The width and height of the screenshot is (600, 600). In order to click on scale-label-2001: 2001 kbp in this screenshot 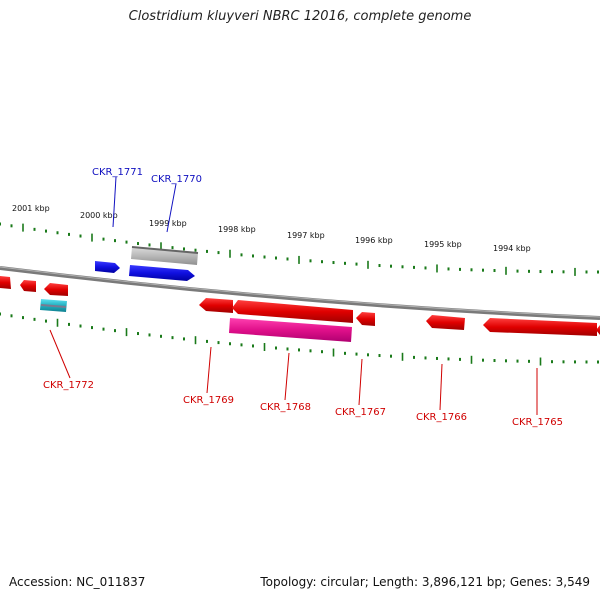, I will do `click(31, 208)`.